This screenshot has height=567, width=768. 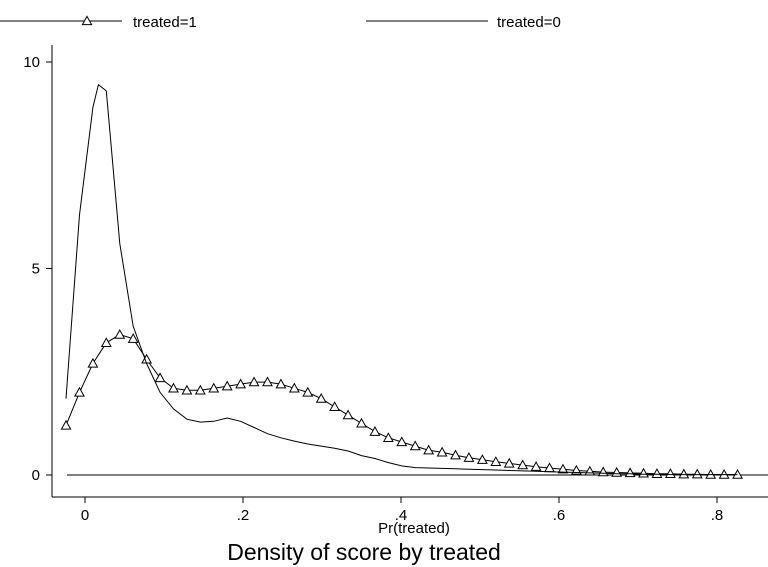 What do you see at coordinates (717, 515) in the screenshot?
I see `x-tick-label: .8` at bounding box center [717, 515].